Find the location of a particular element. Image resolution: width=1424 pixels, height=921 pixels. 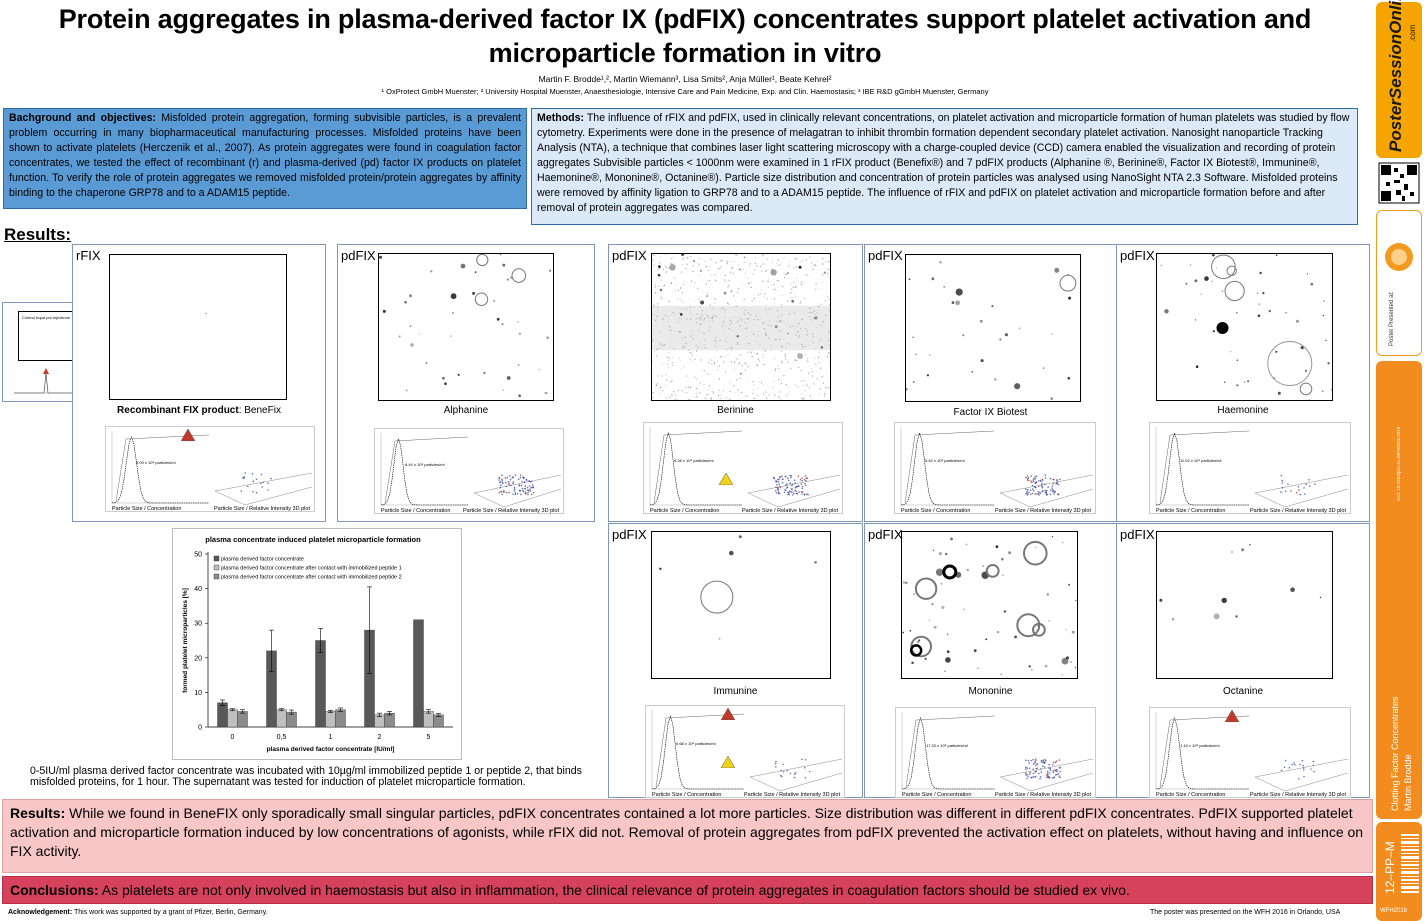

panel-product-name-text: Alphanine is located at coordinates (466, 410).